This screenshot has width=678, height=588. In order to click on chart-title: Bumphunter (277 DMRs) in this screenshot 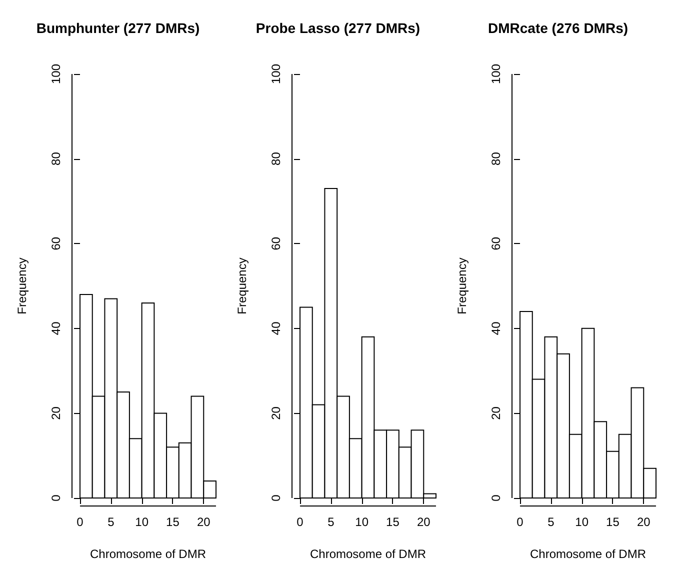, I will do `click(118, 28)`.